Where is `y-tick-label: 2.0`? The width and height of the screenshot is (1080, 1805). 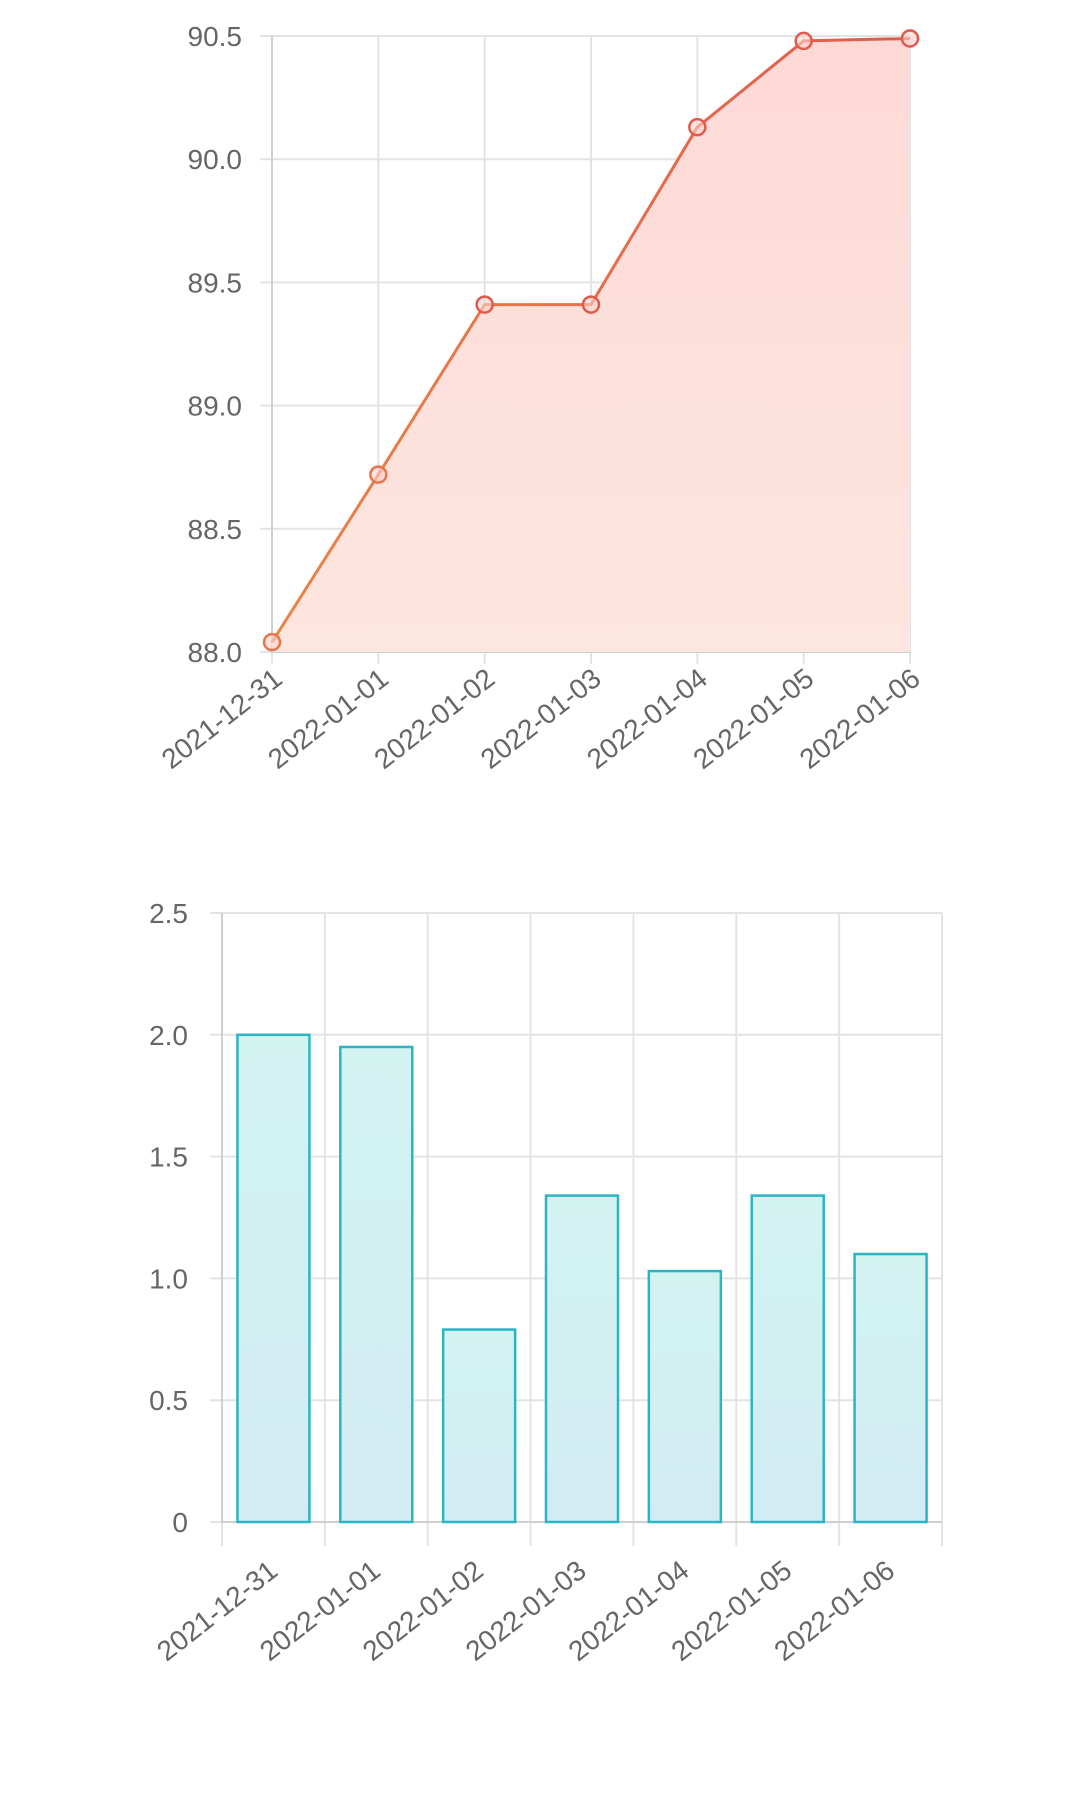
y-tick-label: 2.0 is located at coordinates (168, 1035).